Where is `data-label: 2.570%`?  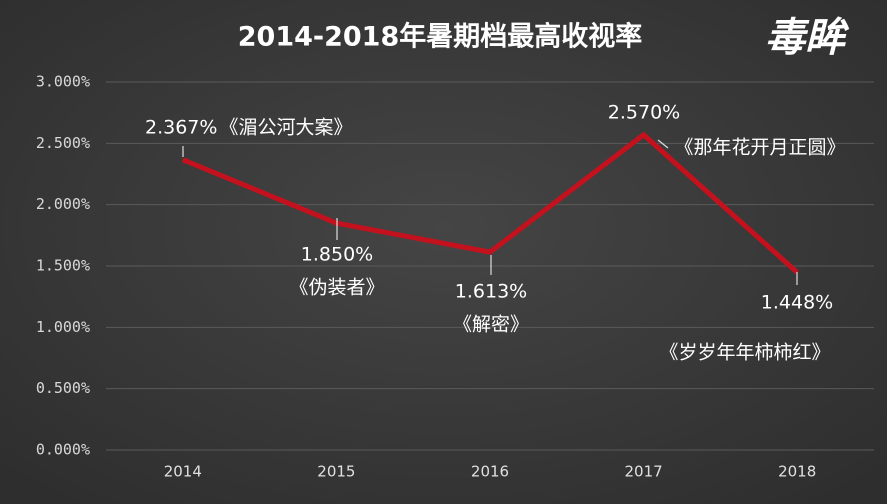 data-label: 2.570% is located at coordinates (644, 113).